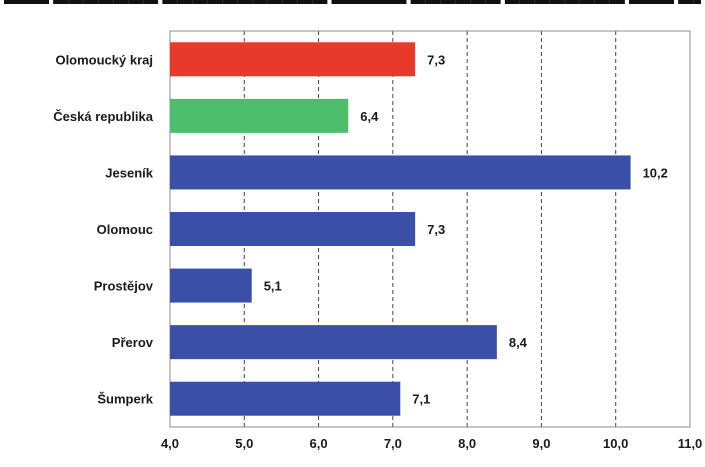  Describe the element at coordinates (467, 443) in the screenshot. I see `x-tick-label: 8,0` at that location.